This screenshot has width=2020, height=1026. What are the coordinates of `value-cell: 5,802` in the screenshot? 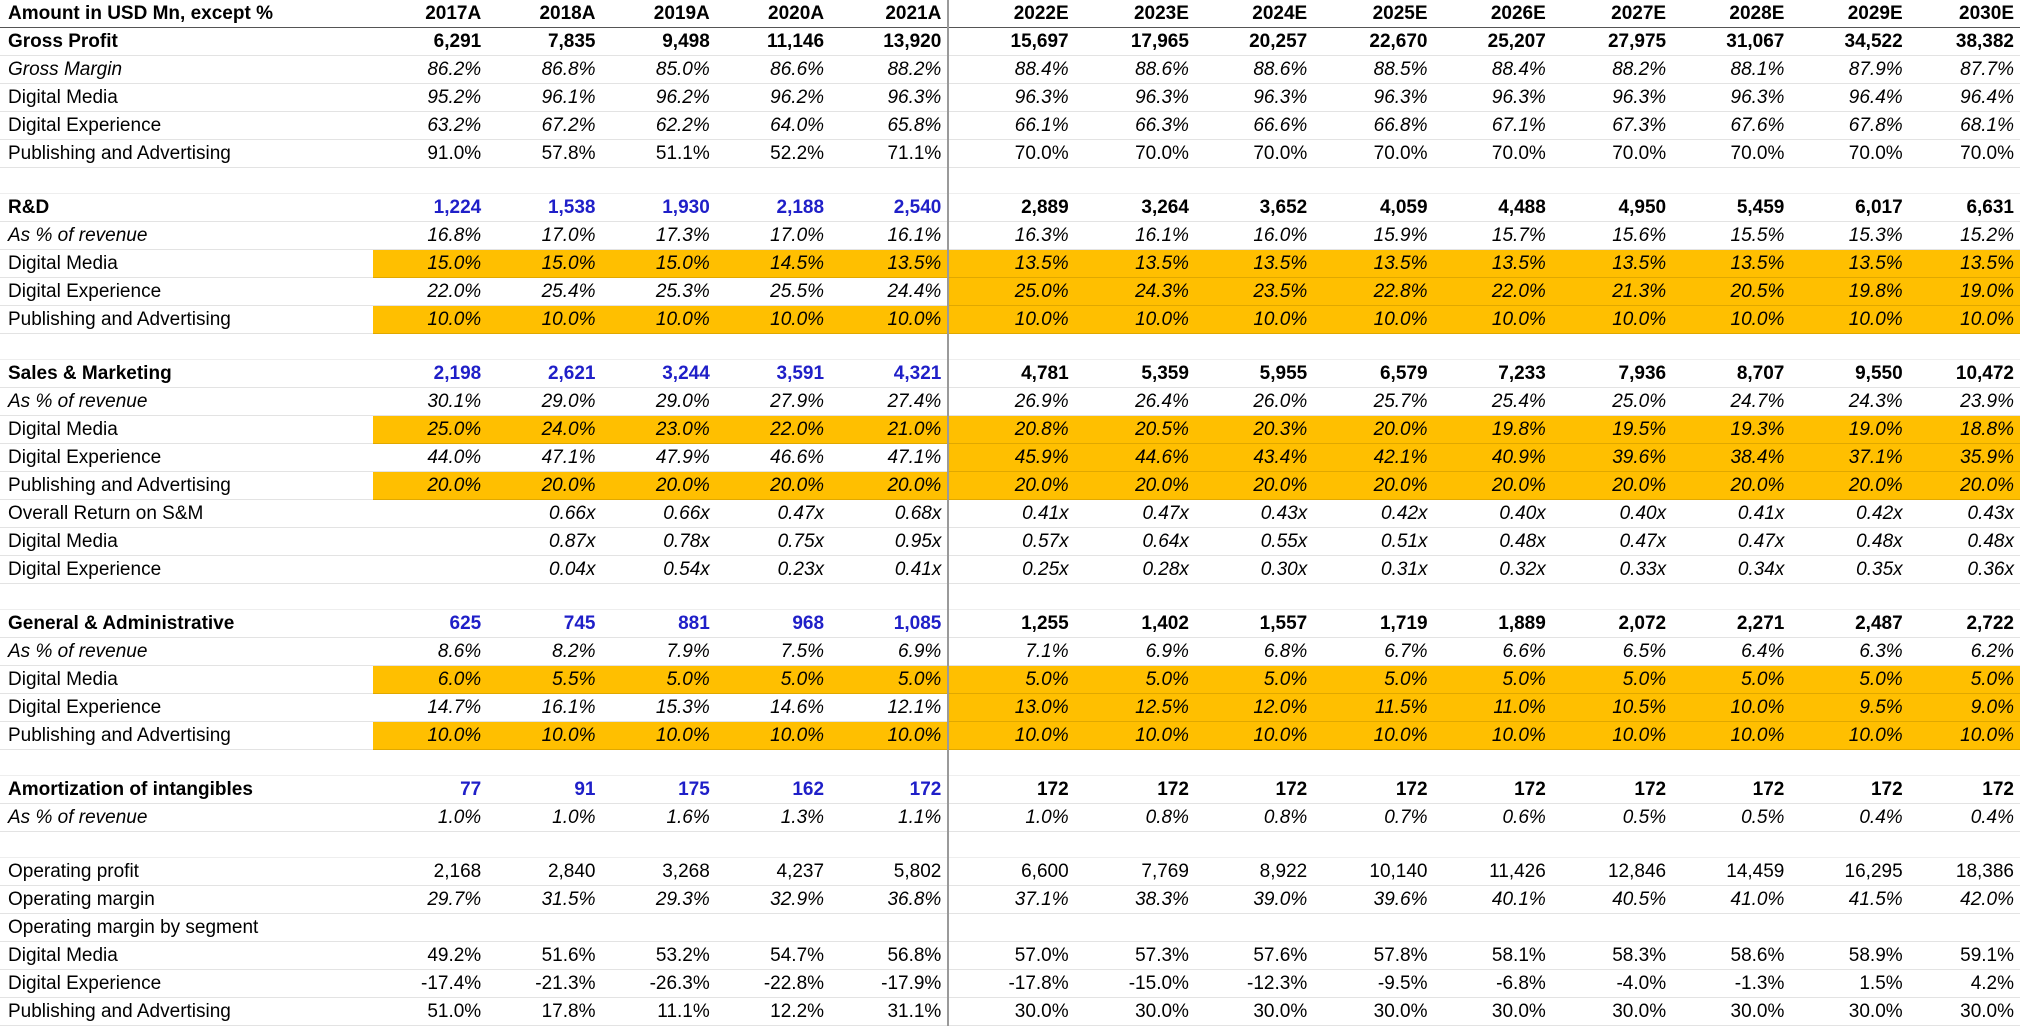 It's located at (890, 871).